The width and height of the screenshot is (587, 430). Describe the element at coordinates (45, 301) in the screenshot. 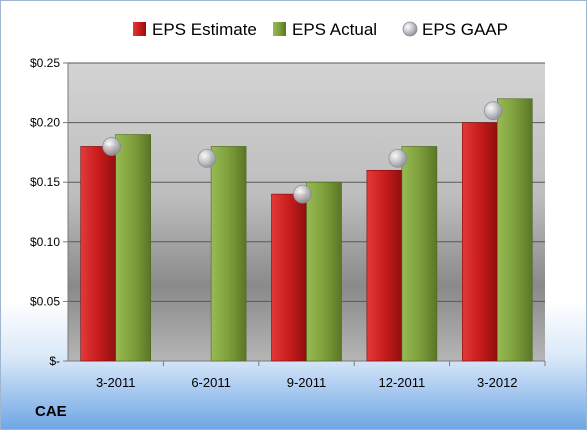

I see `y-tick-label: $0.05` at that location.